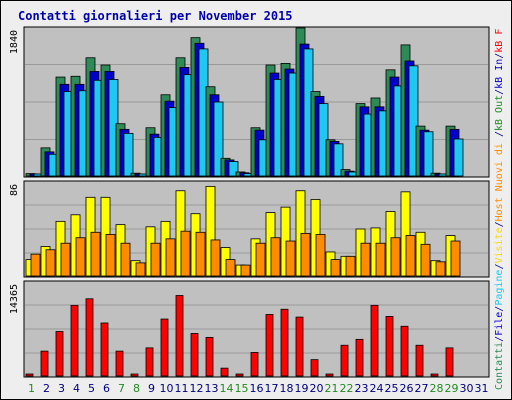 The image size is (512, 400). What do you see at coordinates (212, 388) in the screenshot?
I see `day-label-13: 13` at bounding box center [212, 388].